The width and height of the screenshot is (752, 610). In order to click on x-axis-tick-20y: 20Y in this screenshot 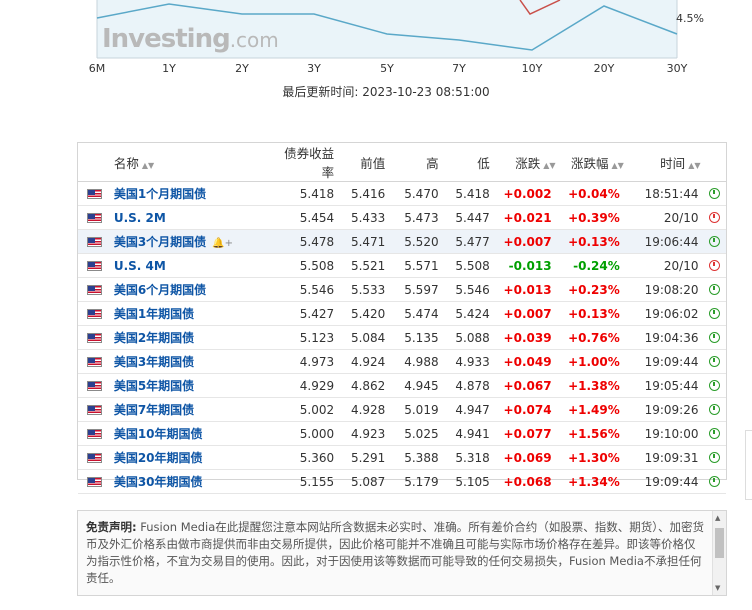, I will do `click(604, 68)`.